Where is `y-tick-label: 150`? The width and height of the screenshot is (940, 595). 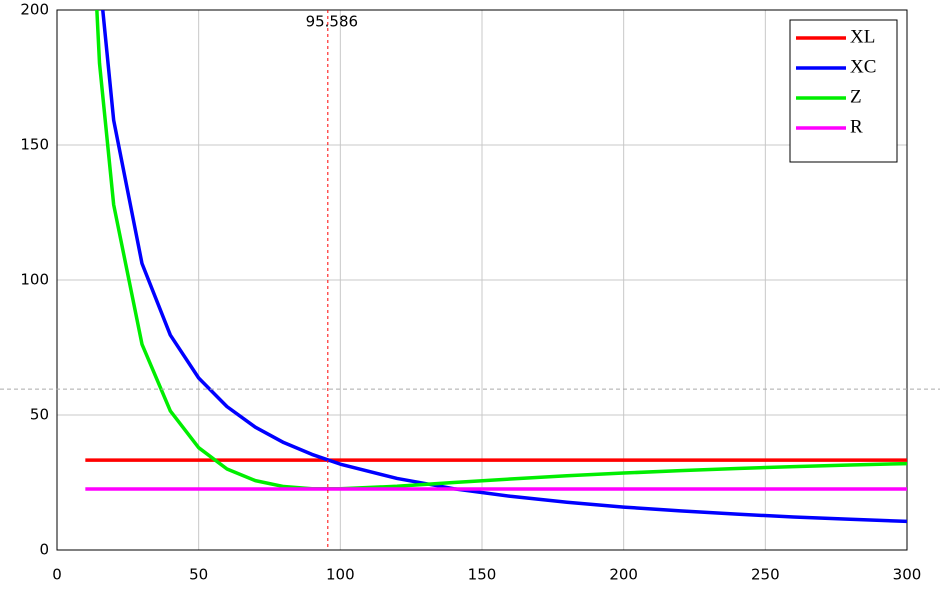 y-tick-label: 150 is located at coordinates (34, 145).